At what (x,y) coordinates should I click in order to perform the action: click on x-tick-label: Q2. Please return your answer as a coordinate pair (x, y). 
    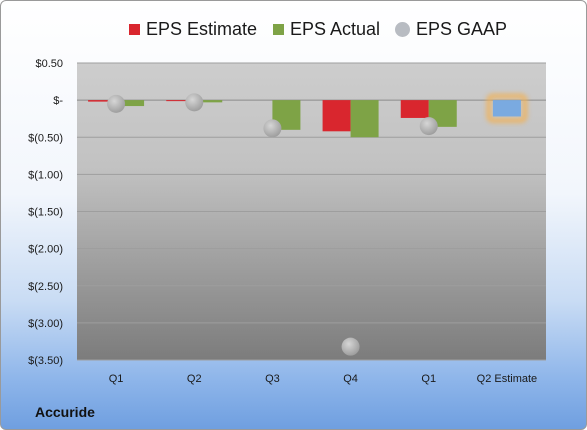
    Looking at the image, I should click on (194, 379).